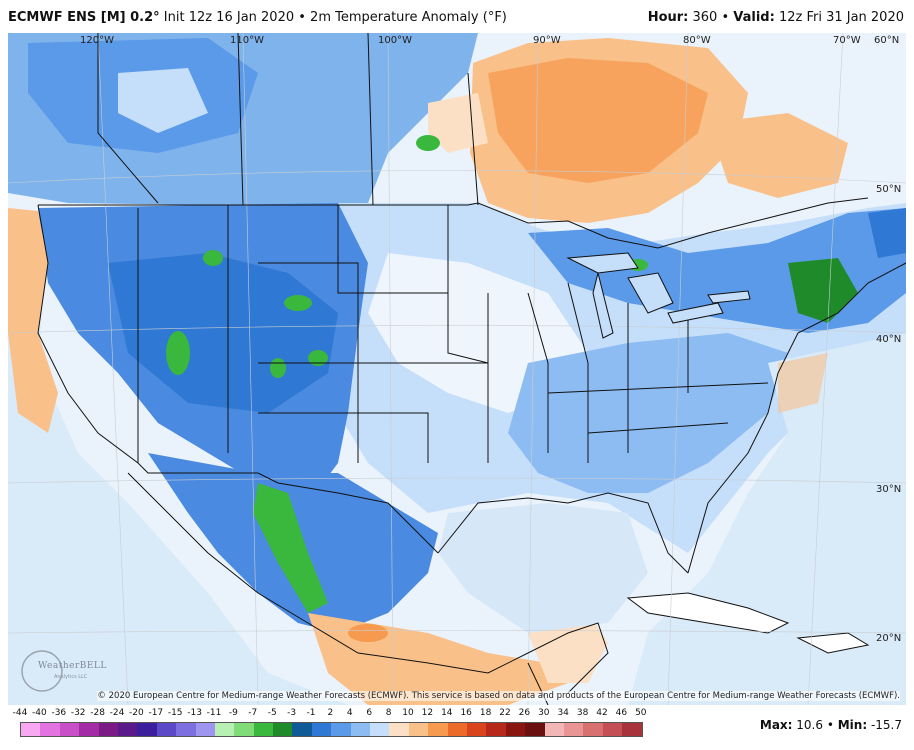 The image size is (914, 750). What do you see at coordinates (33, 320) in the screenshot?
I see `anomaly-region-west-coast-warm` at bounding box center [33, 320].